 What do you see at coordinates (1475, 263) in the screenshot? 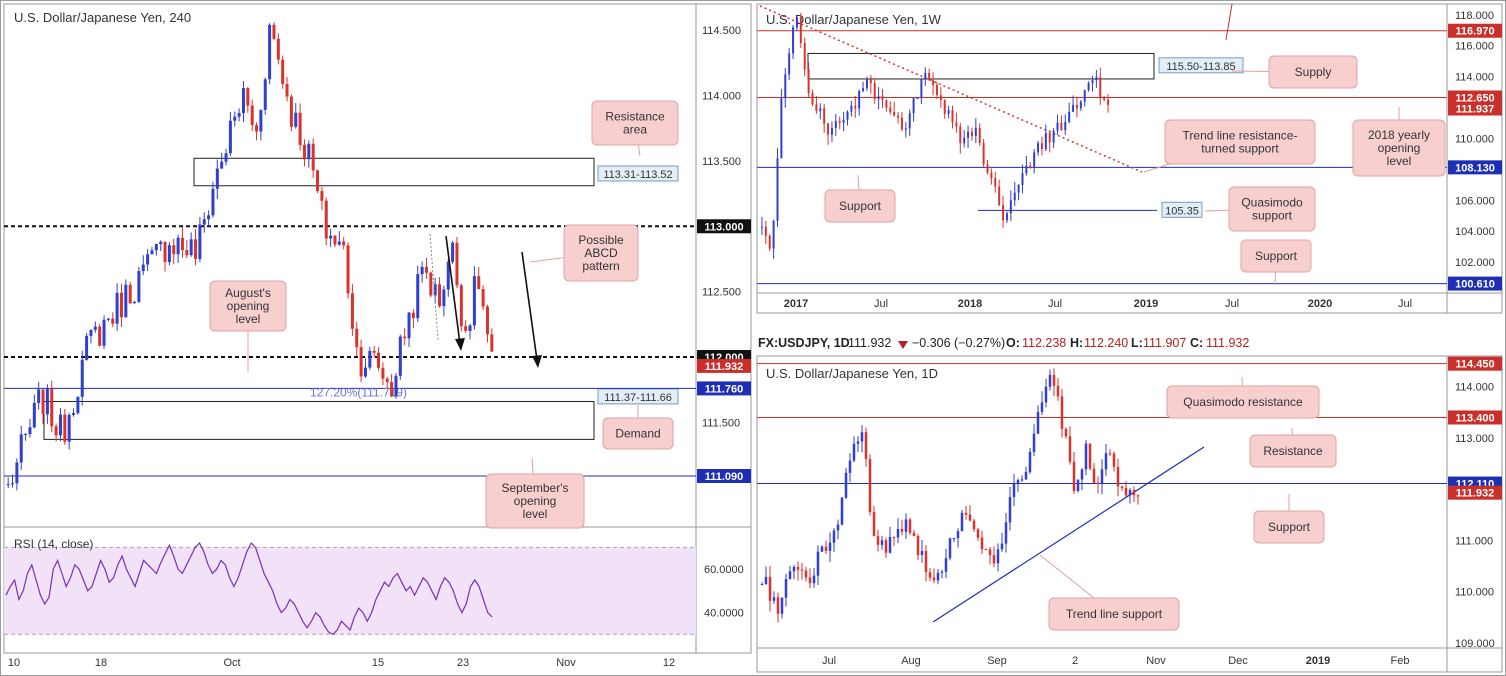
I see `w1-y-tick: 102.000` at bounding box center [1475, 263].